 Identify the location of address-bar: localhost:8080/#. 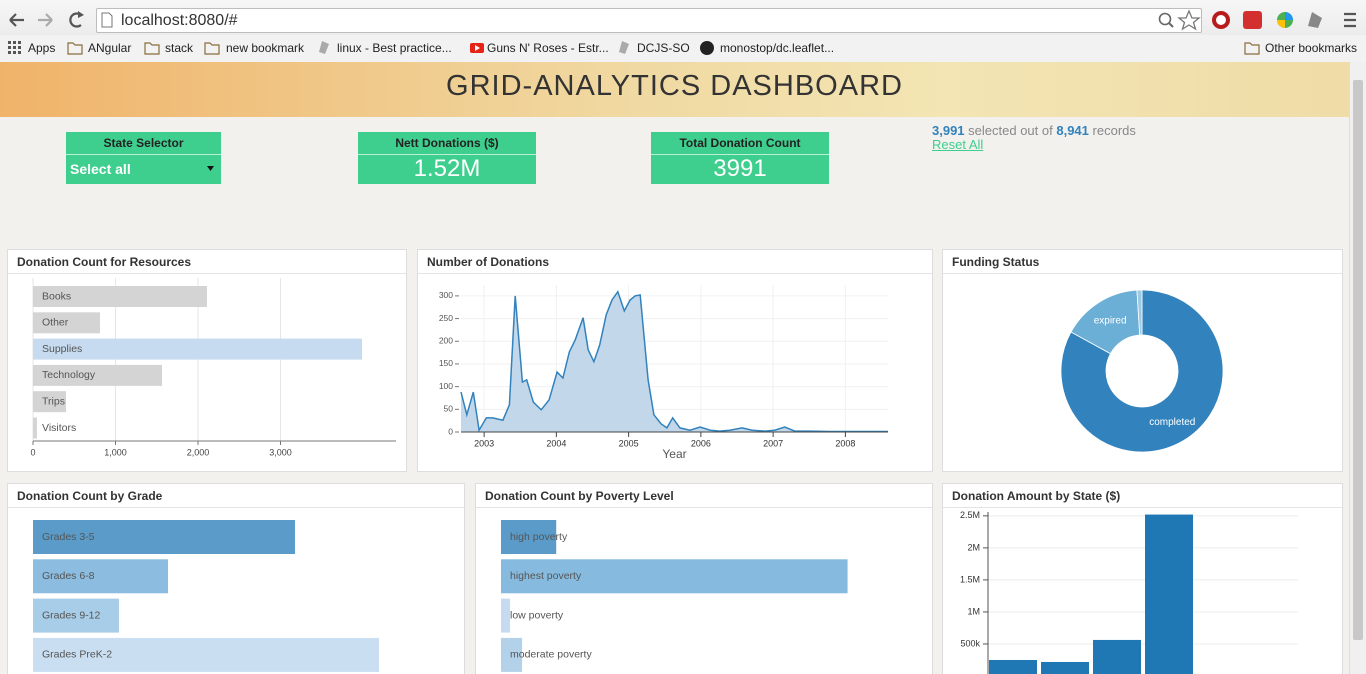
(649, 20).